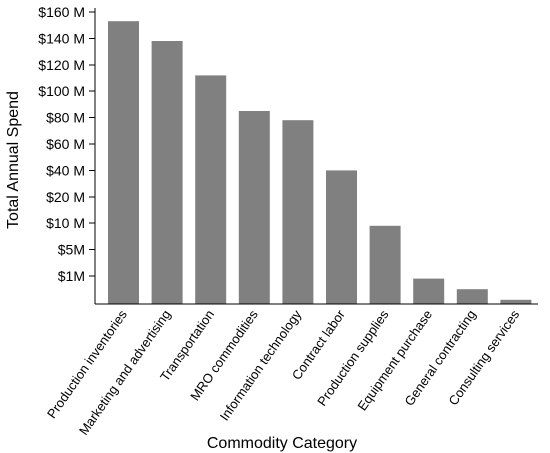  I want to click on y-tick-label: $10 M, so click(65, 223).